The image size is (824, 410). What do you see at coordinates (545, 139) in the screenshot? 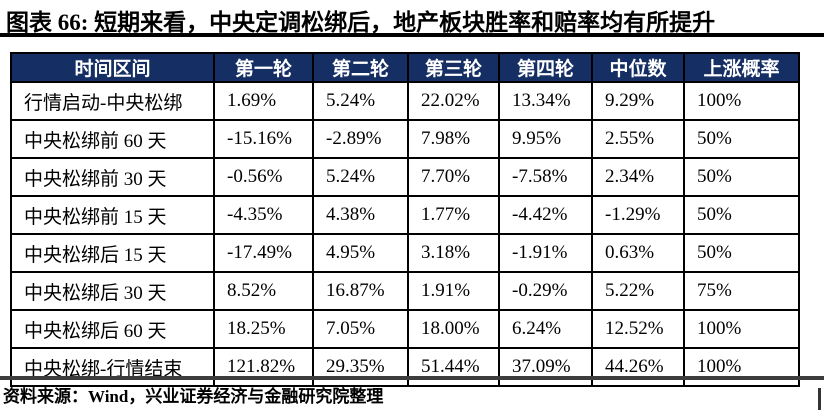
I see `table-cell: 9.95%` at bounding box center [545, 139].